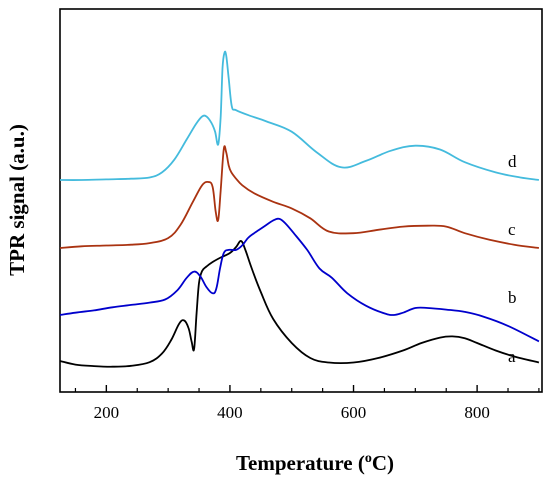 The image size is (550, 478). I want to click on series-labels: a b c d, so click(512, 259).